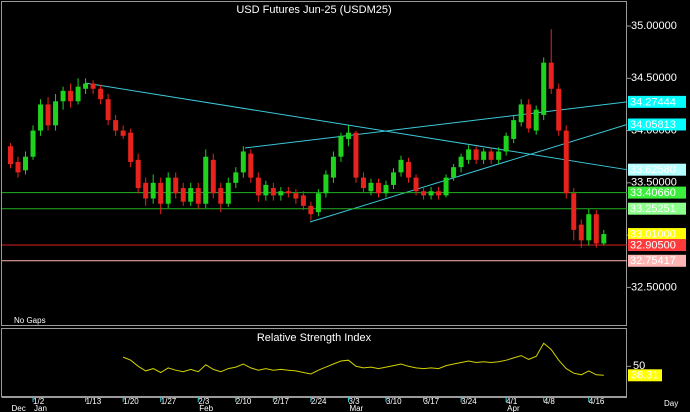  Describe the element at coordinates (314, 338) in the screenshot. I see `rsi-title: Relative Strength Index` at that location.